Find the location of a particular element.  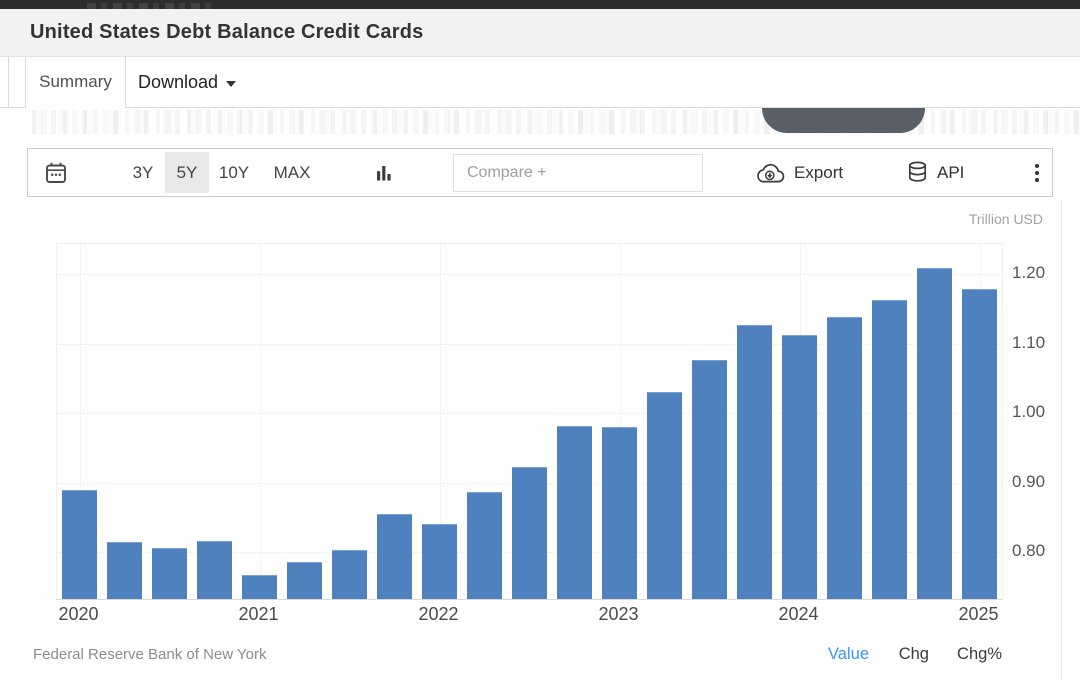

column-header-chgpct: Chg% is located at coordinates (979, 654).